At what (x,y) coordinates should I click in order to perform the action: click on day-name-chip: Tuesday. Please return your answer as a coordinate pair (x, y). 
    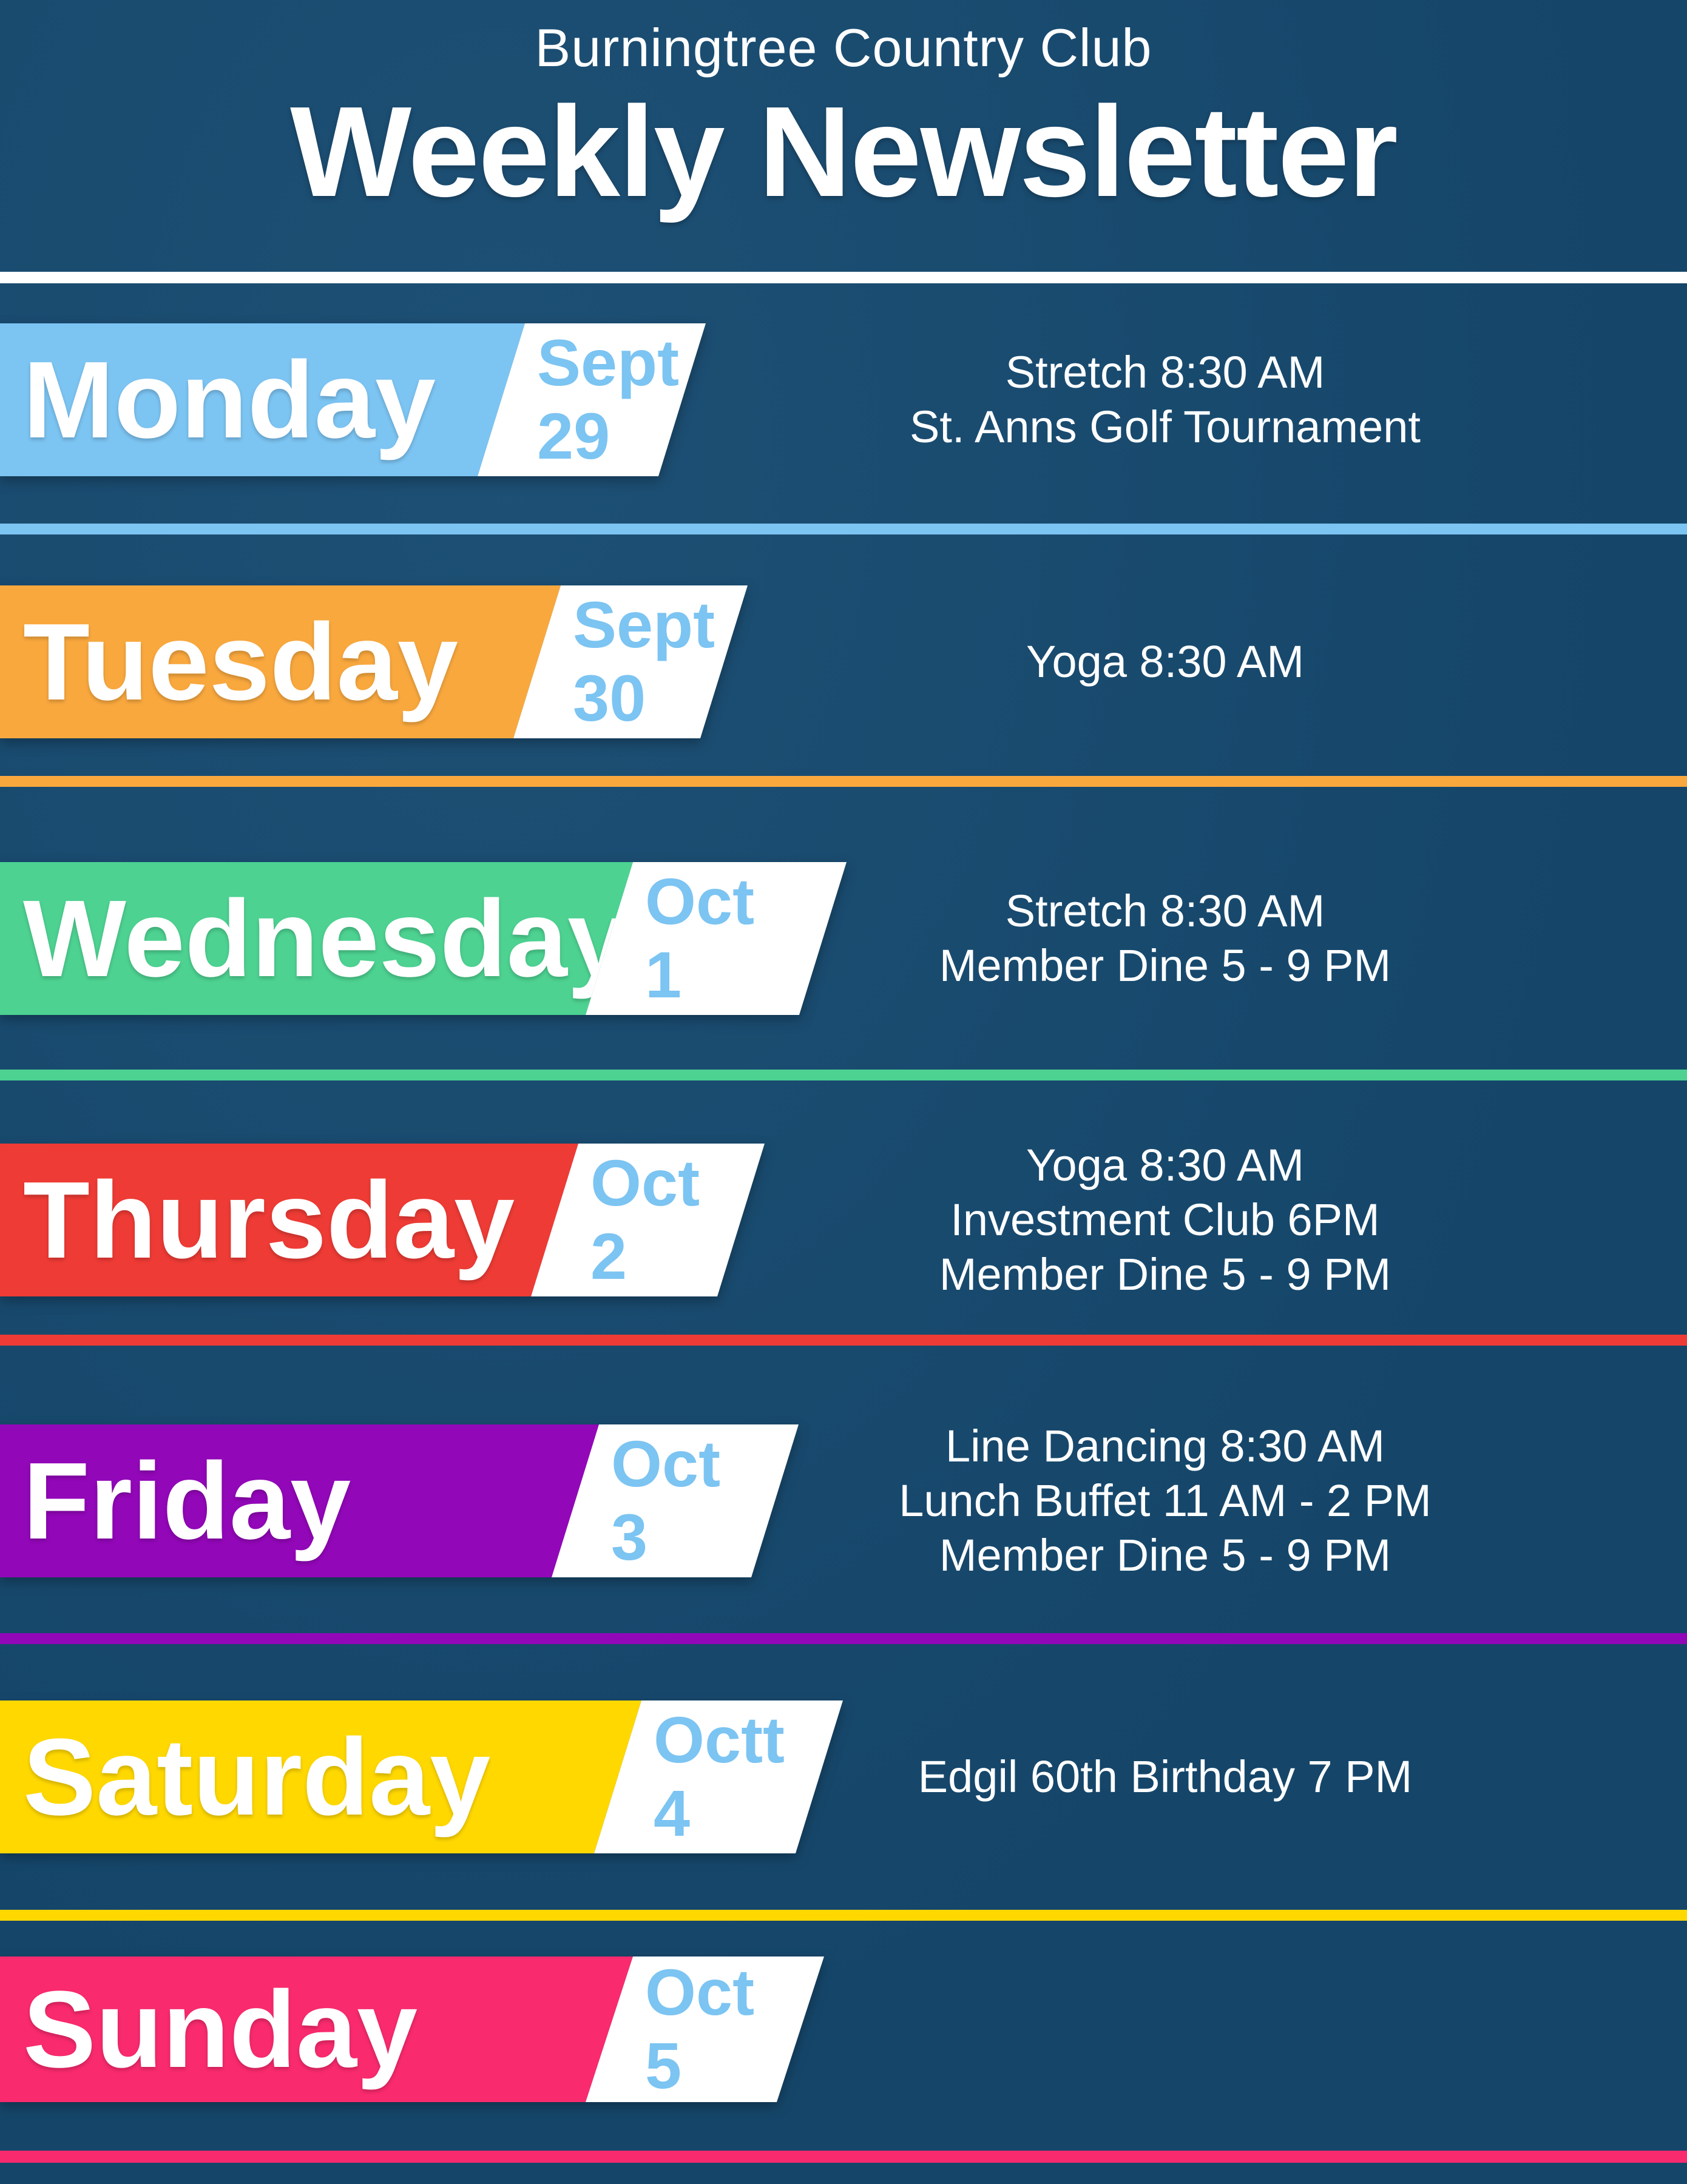
    Looking at the image, I should click on (280, 661).